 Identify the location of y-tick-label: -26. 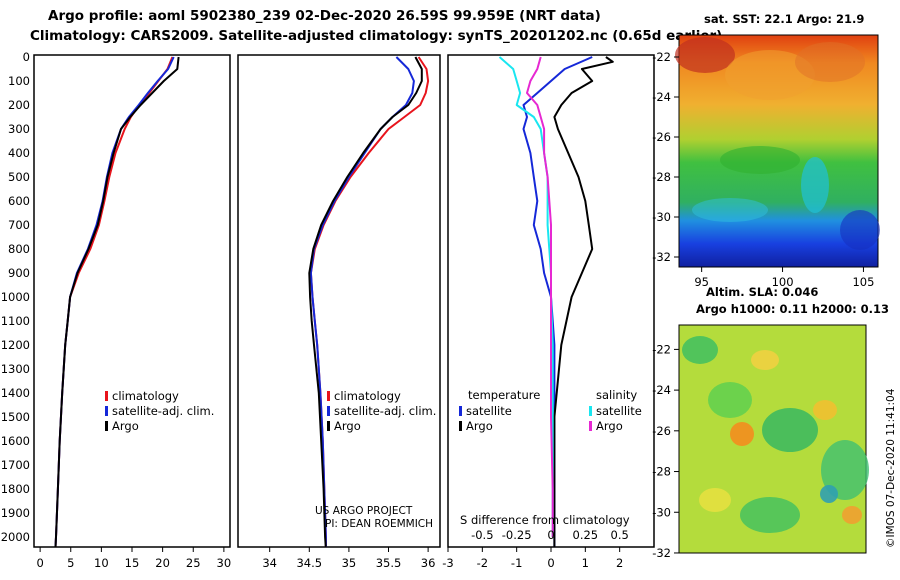
(661, 137).